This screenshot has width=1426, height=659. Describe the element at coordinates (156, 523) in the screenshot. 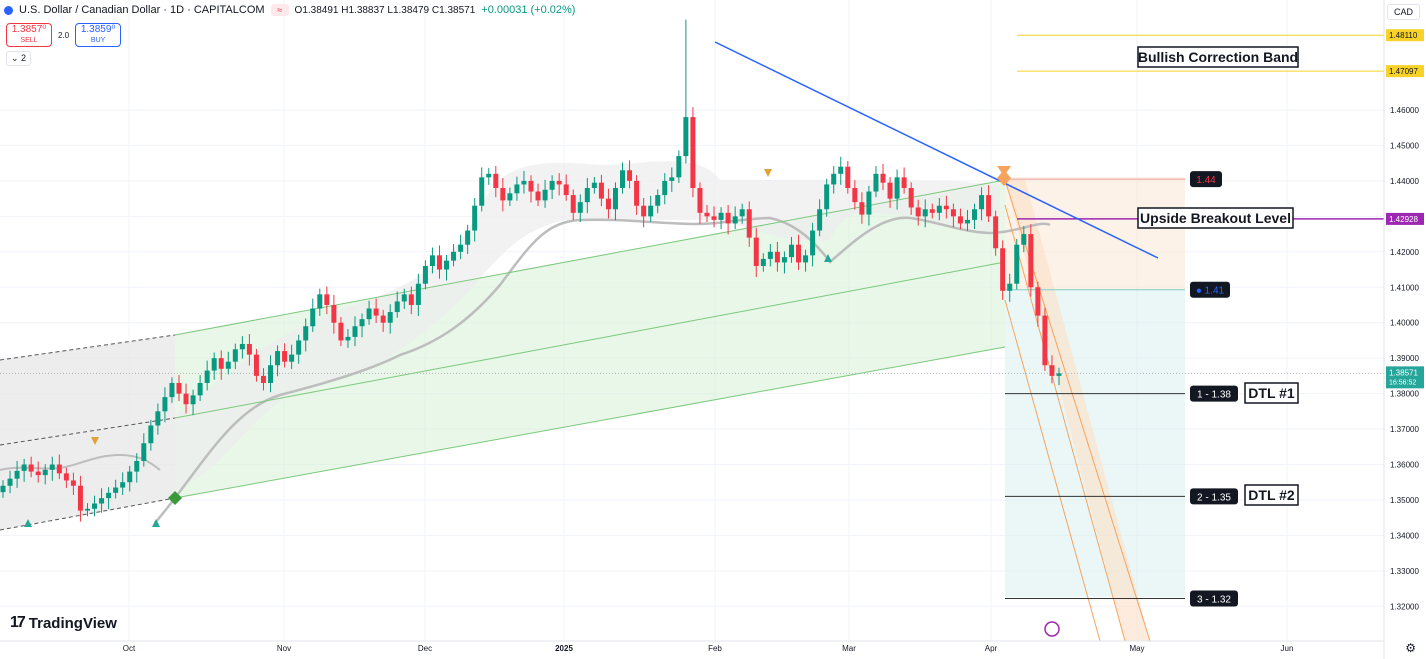

I see `pivot-low-marker` at that location.